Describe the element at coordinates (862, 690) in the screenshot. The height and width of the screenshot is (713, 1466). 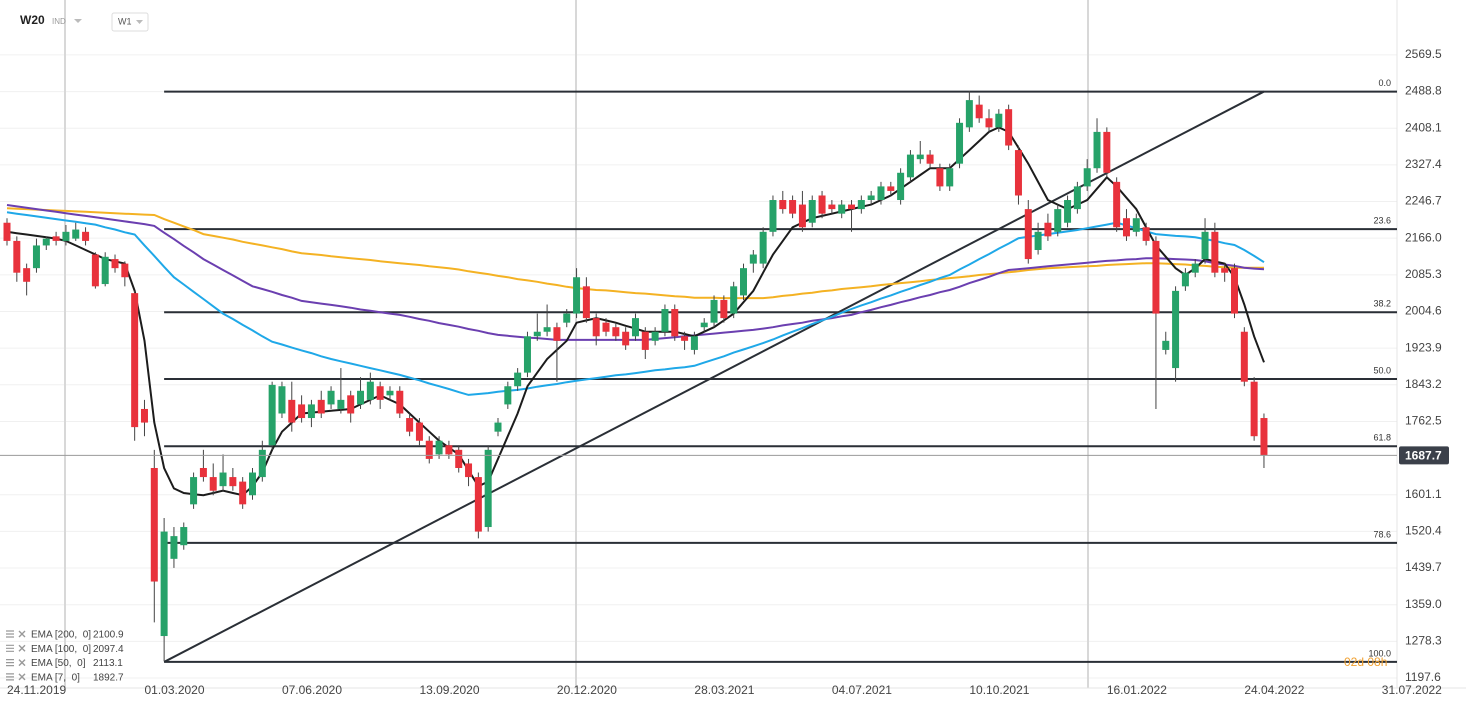
I see `x-tick-label: 04.07.2021` at that location.